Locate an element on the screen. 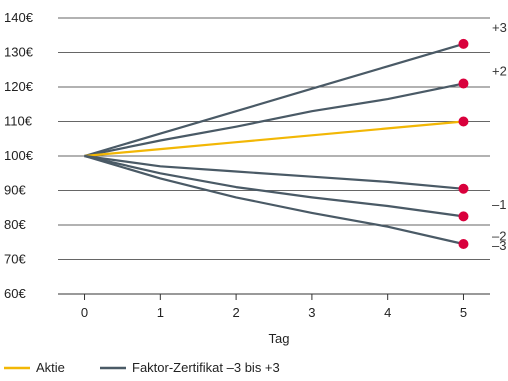 The height and width of the screenshot is (381, 508). x-tick-label: 1 is located at coordinates (160, 312).